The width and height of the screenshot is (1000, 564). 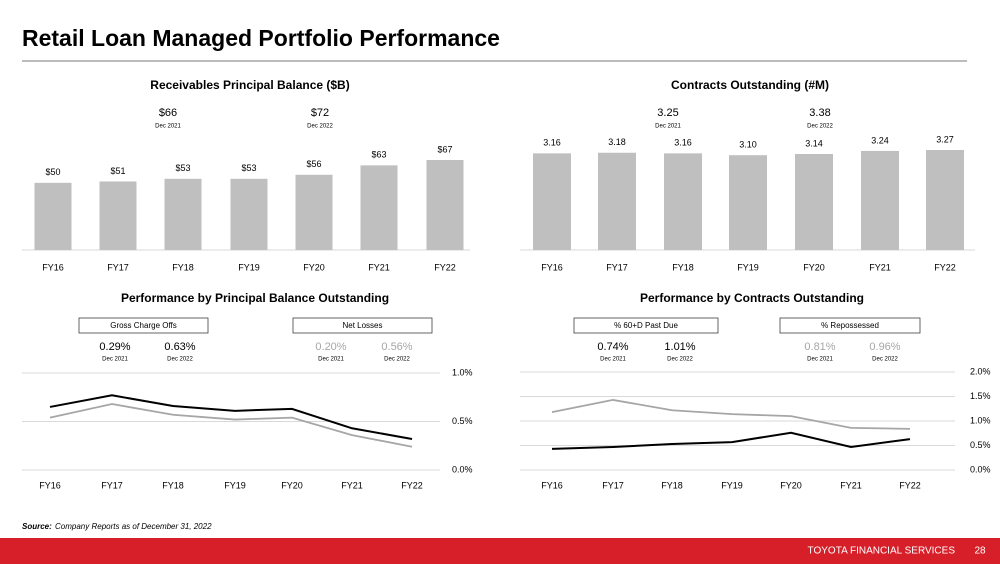 I want to click on legend-label: Net Losses, so click(x=362, y=325).